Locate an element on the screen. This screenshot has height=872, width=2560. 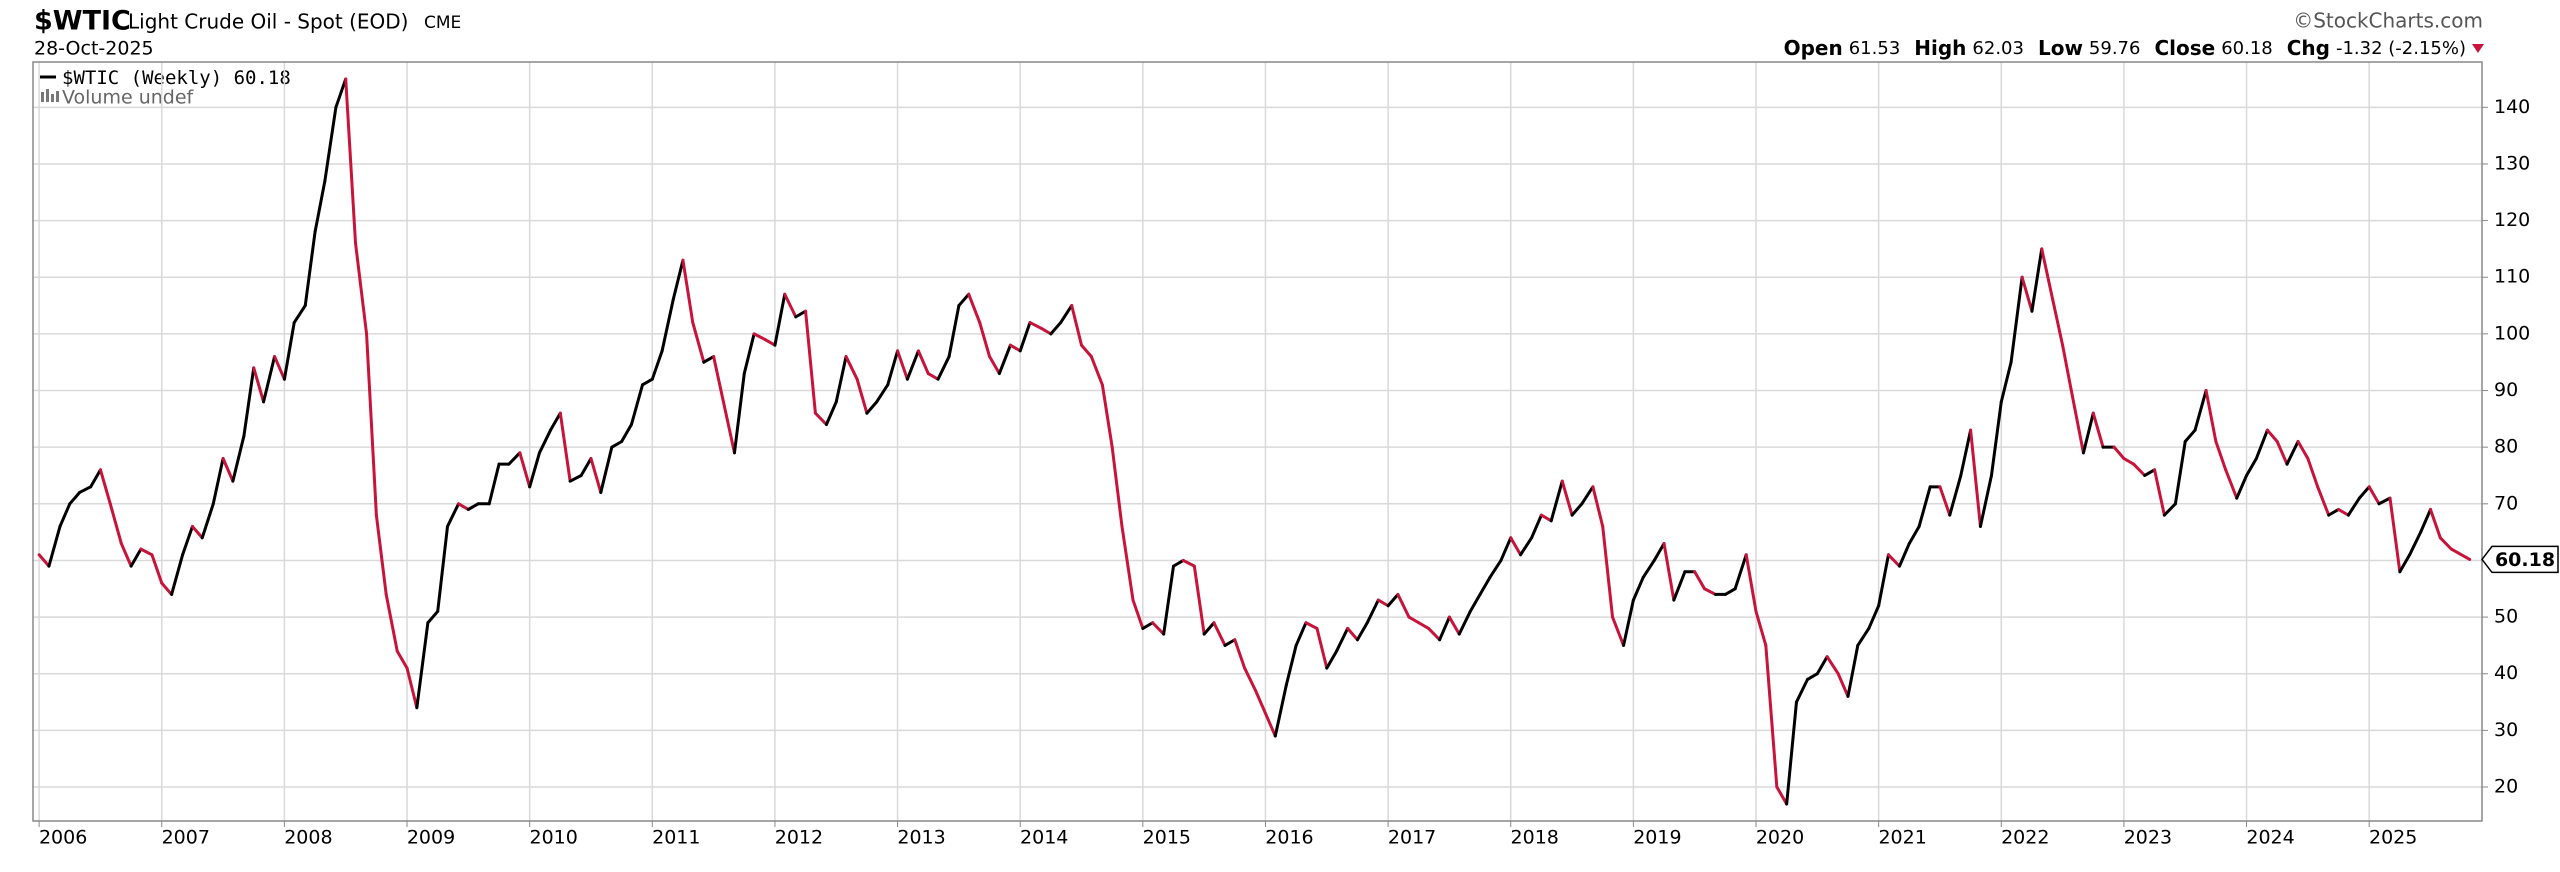
x-tick-label: 2021 is located at coordinates (1902, 838).